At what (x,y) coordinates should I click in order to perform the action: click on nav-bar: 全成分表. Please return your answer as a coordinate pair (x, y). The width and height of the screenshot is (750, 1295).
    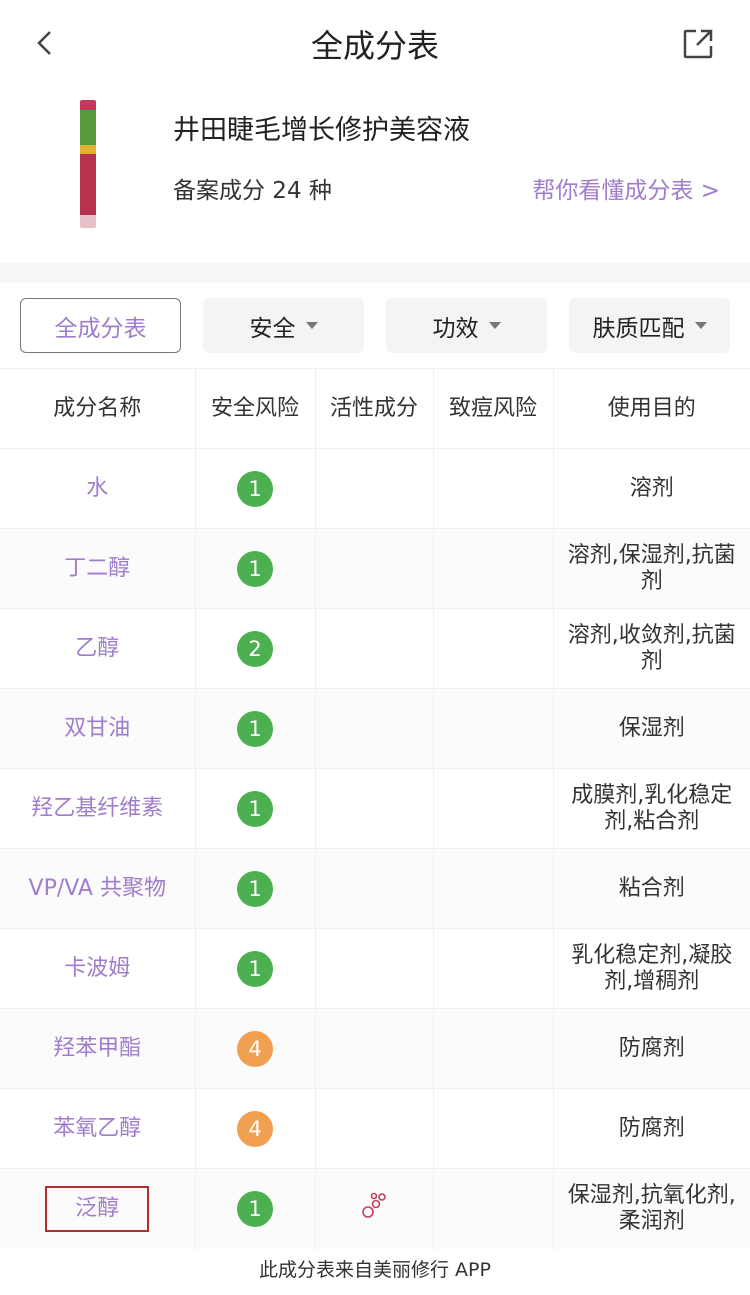
    Looking at the image, I should click on (375, 44).